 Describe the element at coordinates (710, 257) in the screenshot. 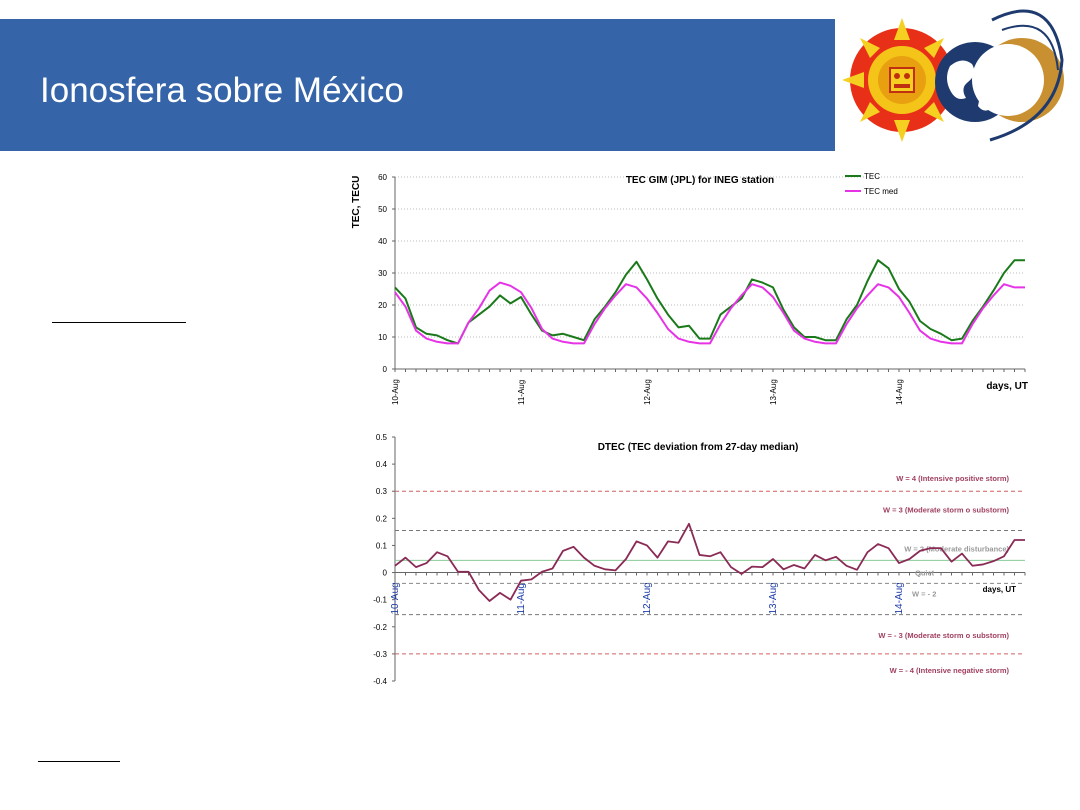

I see `tec-grid` at that location.